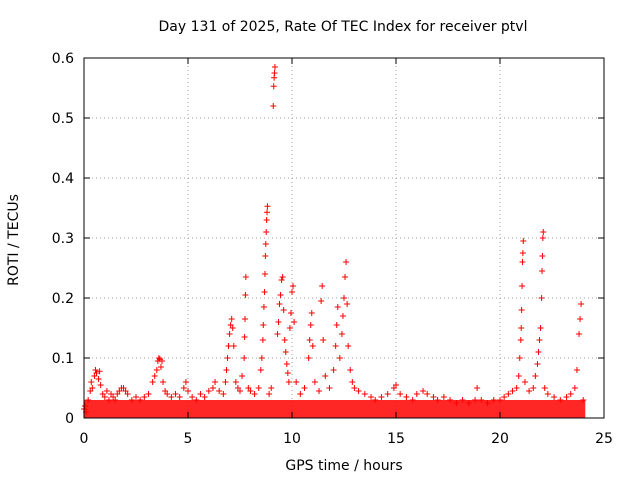  I want to click on y-tick-label: 0.3, so click(63, 239).